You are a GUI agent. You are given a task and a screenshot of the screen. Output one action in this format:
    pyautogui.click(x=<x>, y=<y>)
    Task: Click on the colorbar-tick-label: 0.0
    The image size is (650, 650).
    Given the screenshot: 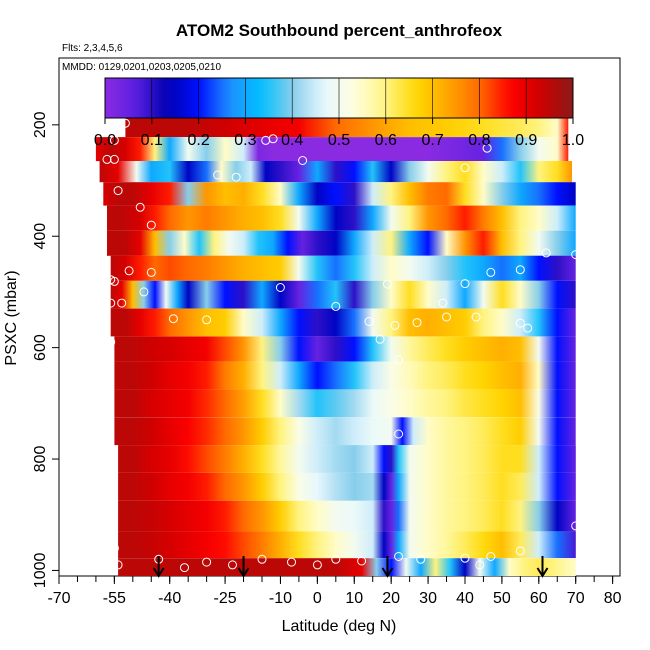 What is the action you would take?
    pyautogui.click(x=105, y=140)
    